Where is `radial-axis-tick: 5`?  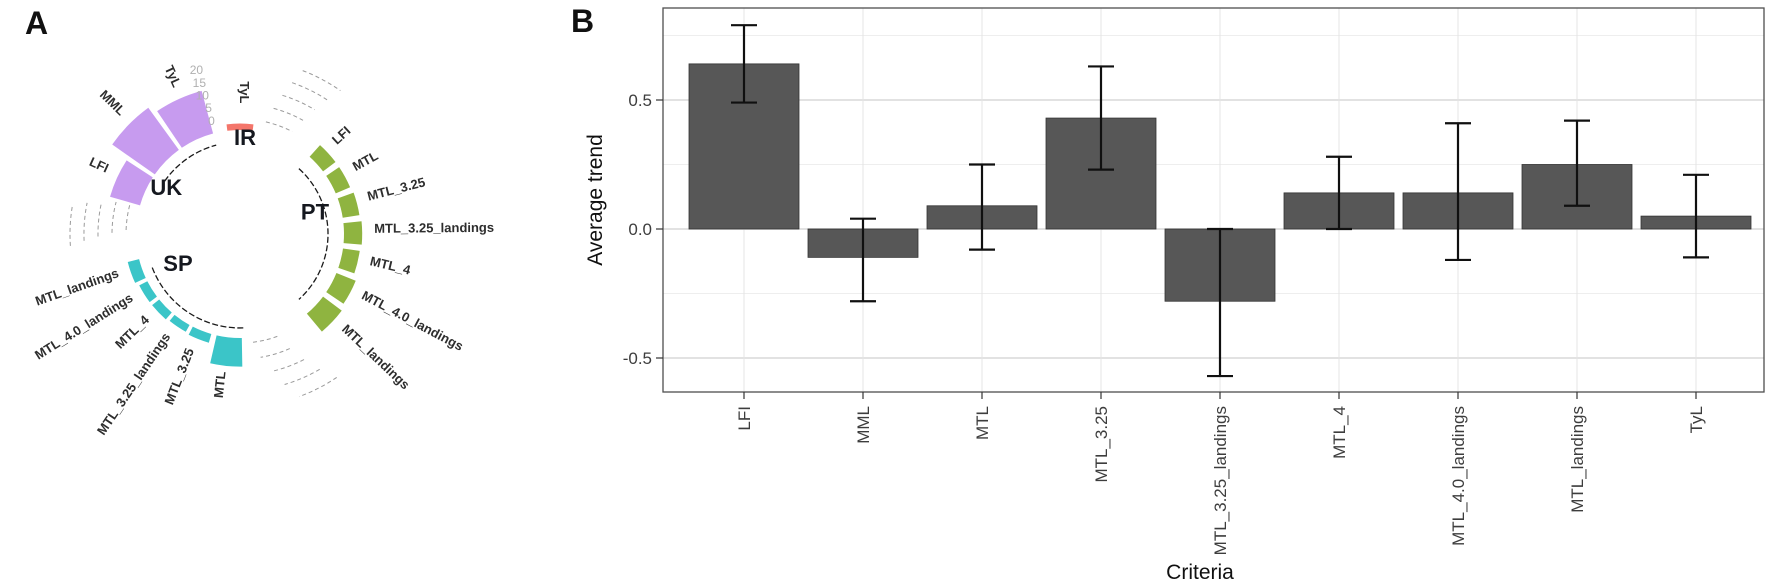 radial-axis-tick: 5 is located at coordinates (208, 108).